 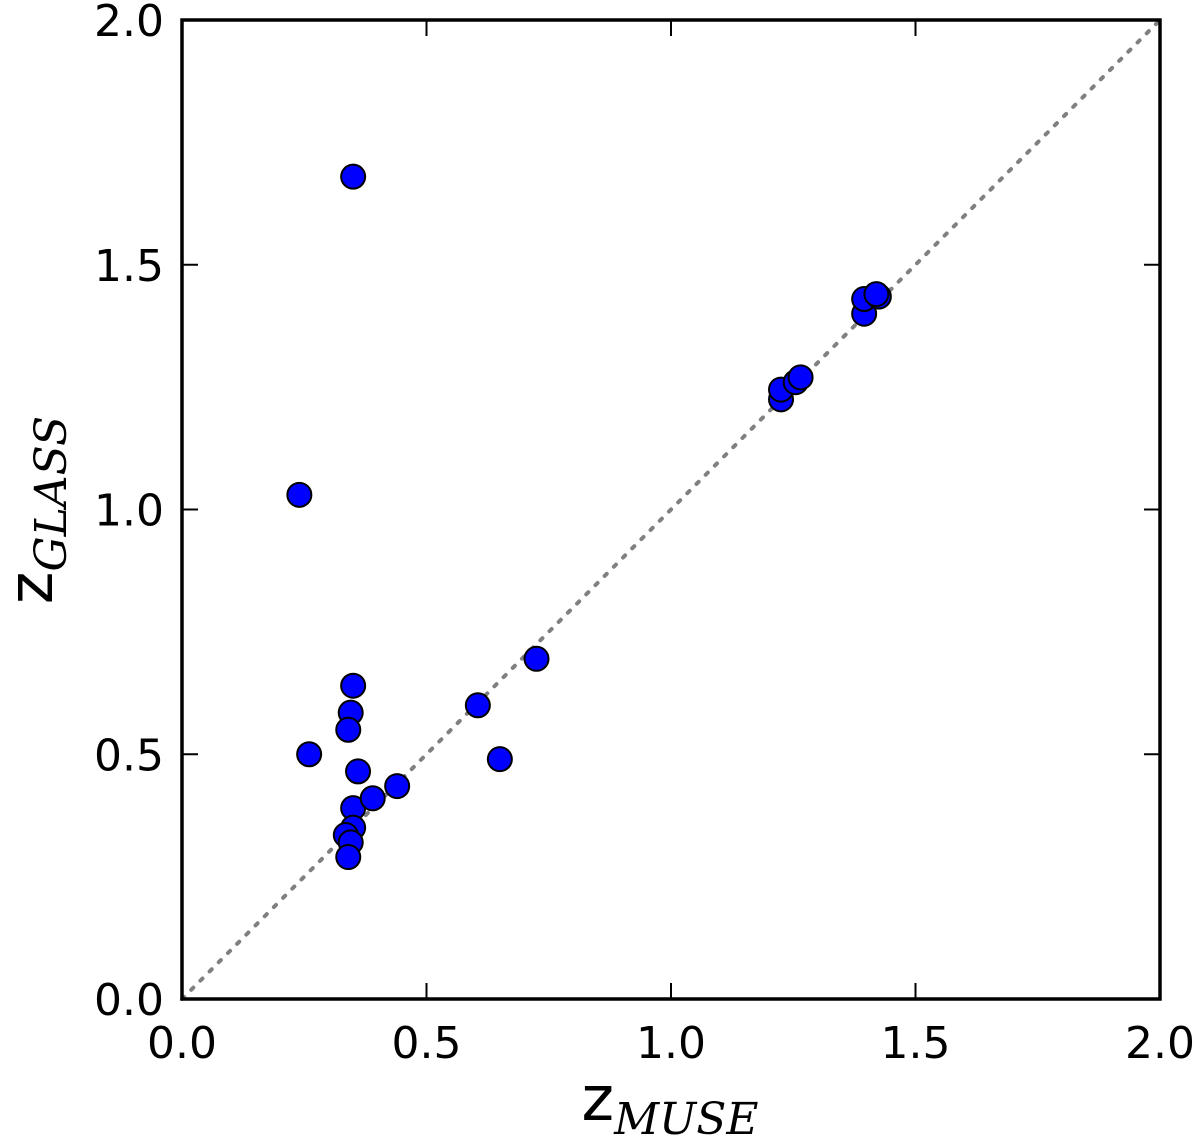 What do you see at coordinates (129, 266) in the screenshot?
I see `y-tick-label-3: 1.5` at bounding box center [129, 266].